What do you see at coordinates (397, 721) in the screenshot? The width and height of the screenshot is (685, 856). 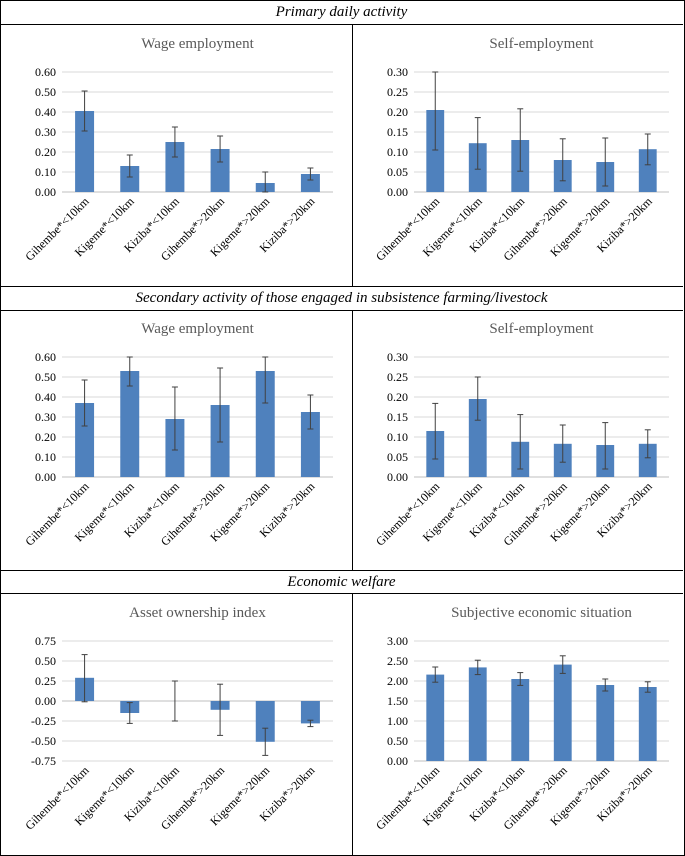 I see `y-tick-label: 1.00` at bounding box center [397, 721].